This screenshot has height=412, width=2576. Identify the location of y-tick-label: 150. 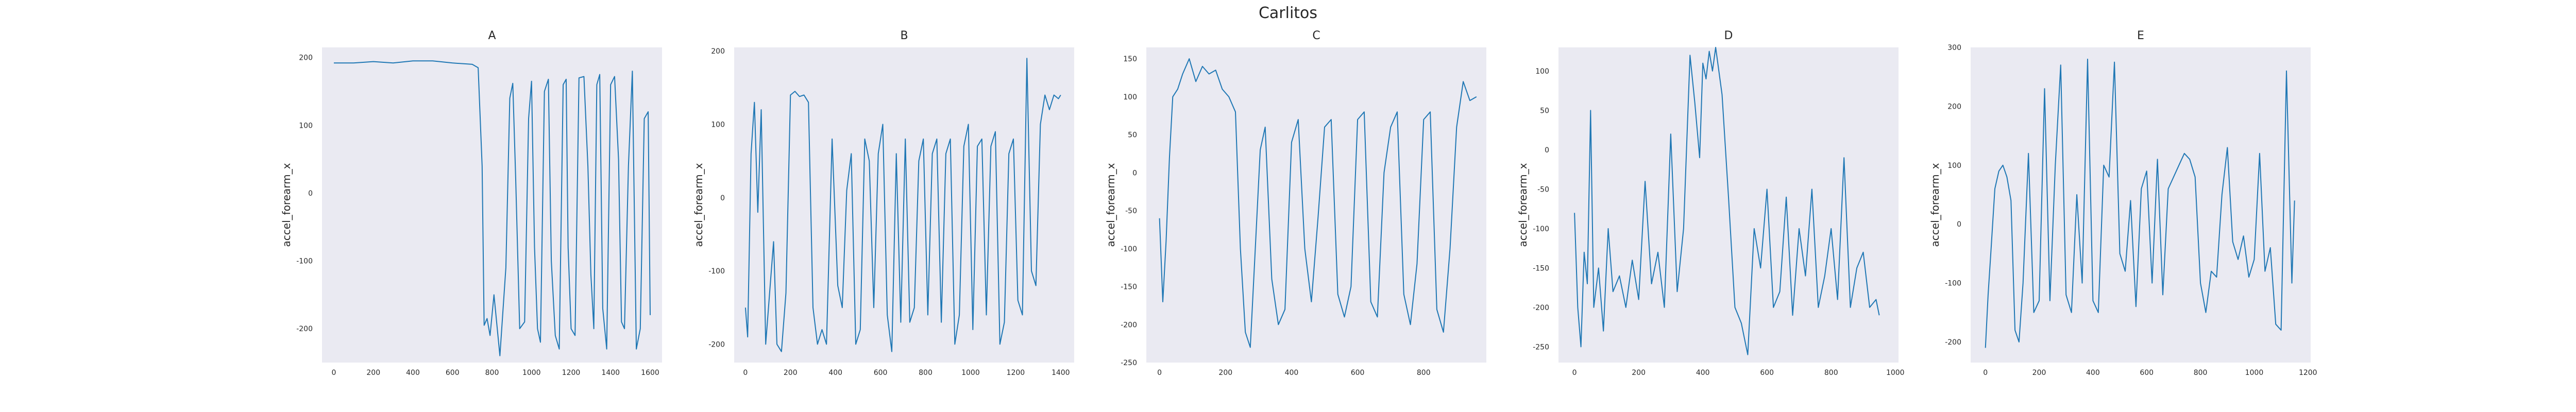
(1130, 59).